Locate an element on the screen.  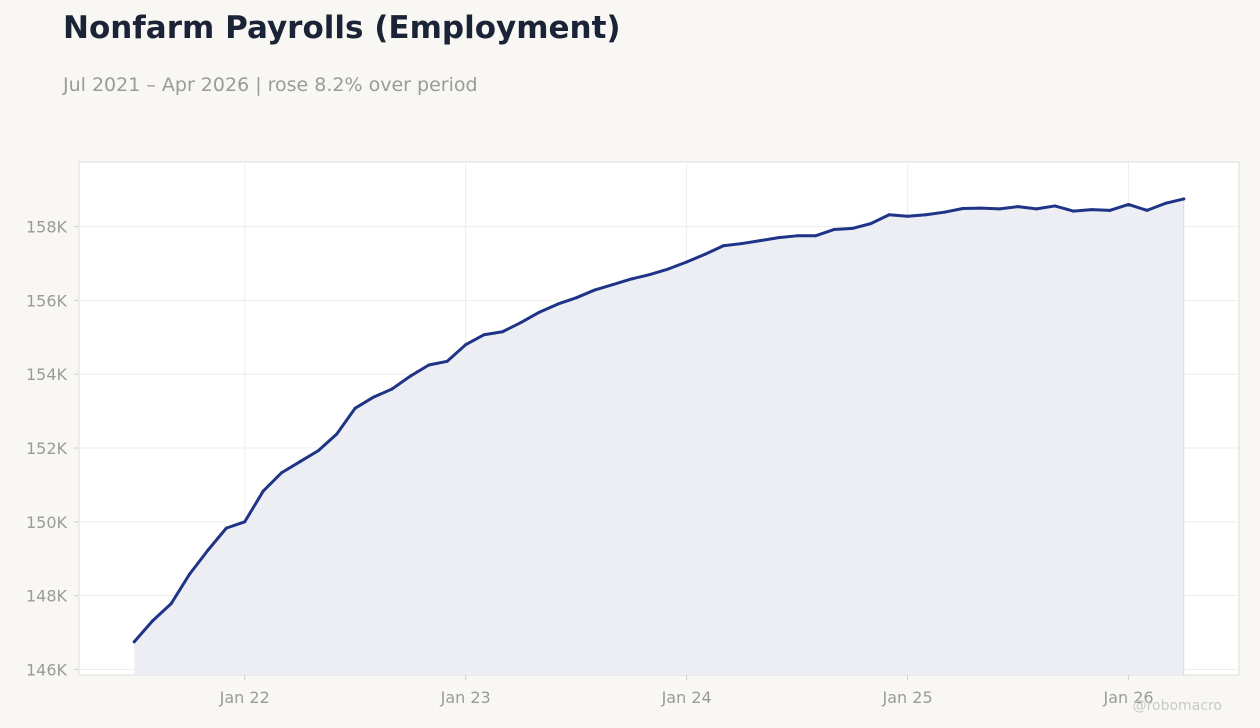
y-tick-label: 150K is located at coordinates (47, 522).